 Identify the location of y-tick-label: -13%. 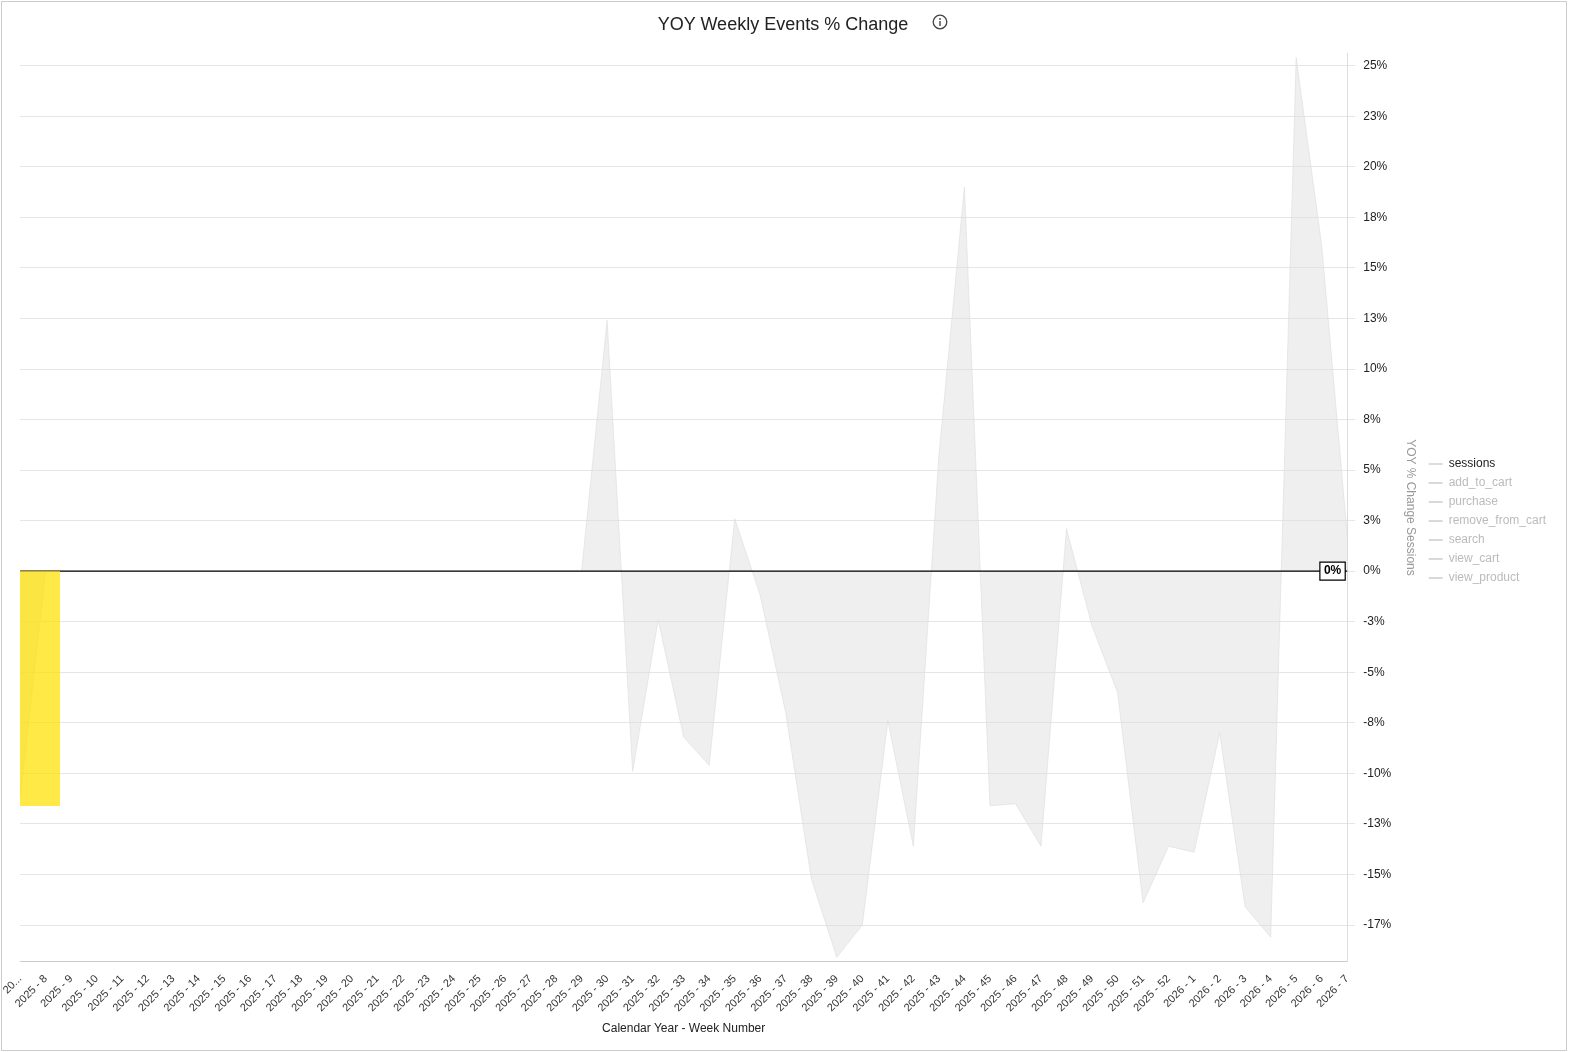
(1377, 823).